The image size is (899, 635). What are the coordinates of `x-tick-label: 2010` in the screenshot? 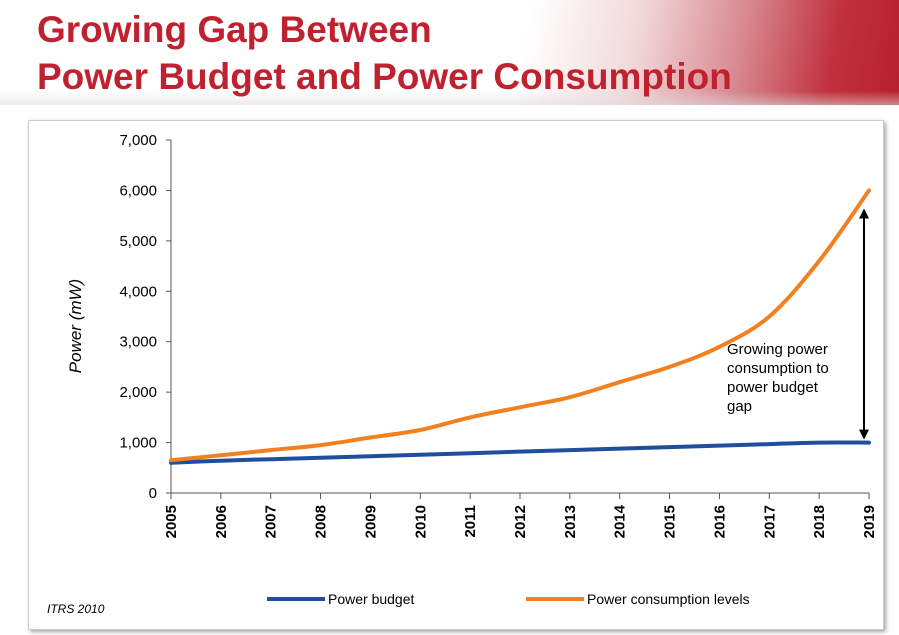 It's located at (420, 521).